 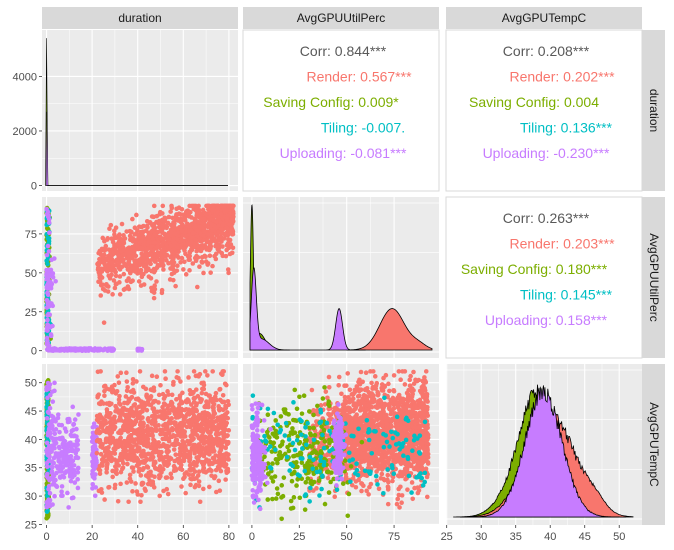 What do you see at coordinates (138, 445) in the screenshot?
I see `scatter-points` at bounding box center [138, 445].